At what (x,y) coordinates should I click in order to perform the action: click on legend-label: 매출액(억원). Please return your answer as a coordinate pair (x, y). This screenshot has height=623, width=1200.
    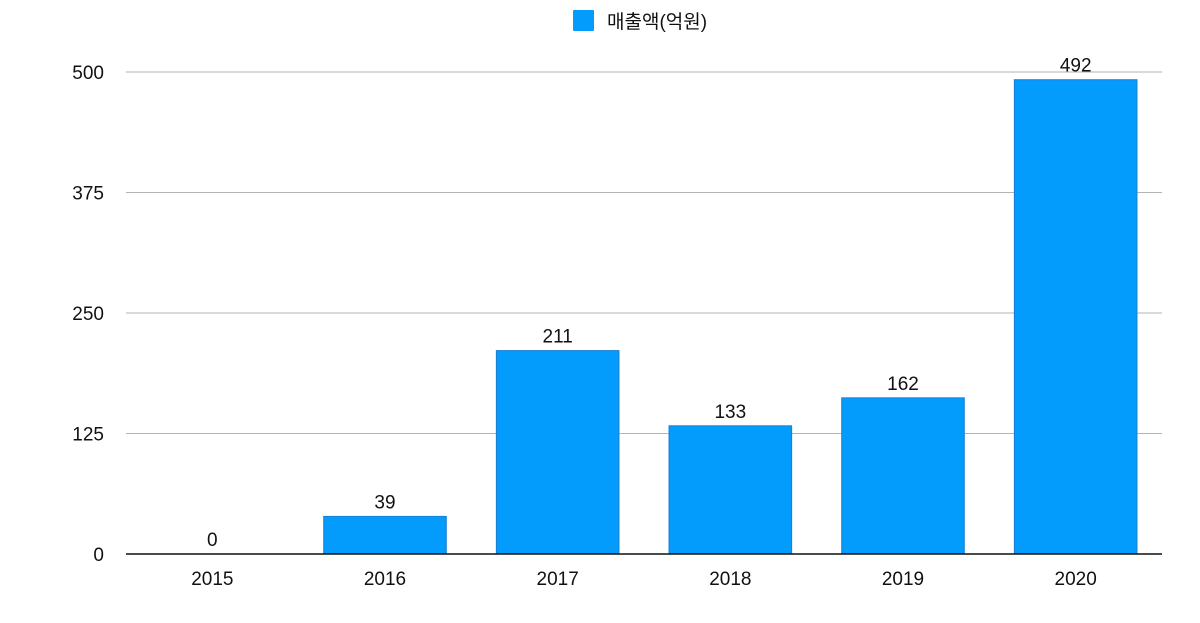
    Looking at the image, I should click on (657, 22).